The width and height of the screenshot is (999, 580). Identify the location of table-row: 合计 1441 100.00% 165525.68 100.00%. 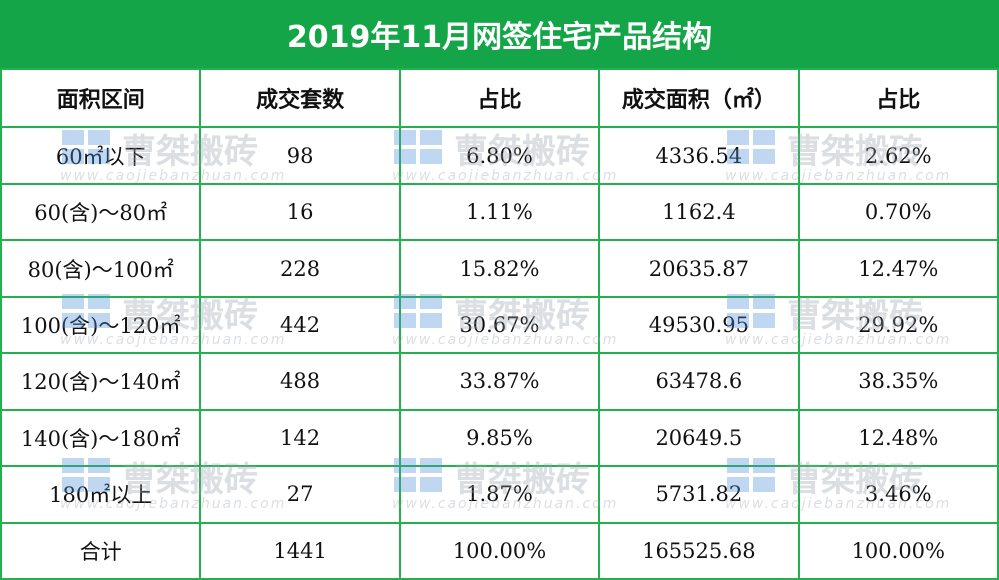
(499, 550).